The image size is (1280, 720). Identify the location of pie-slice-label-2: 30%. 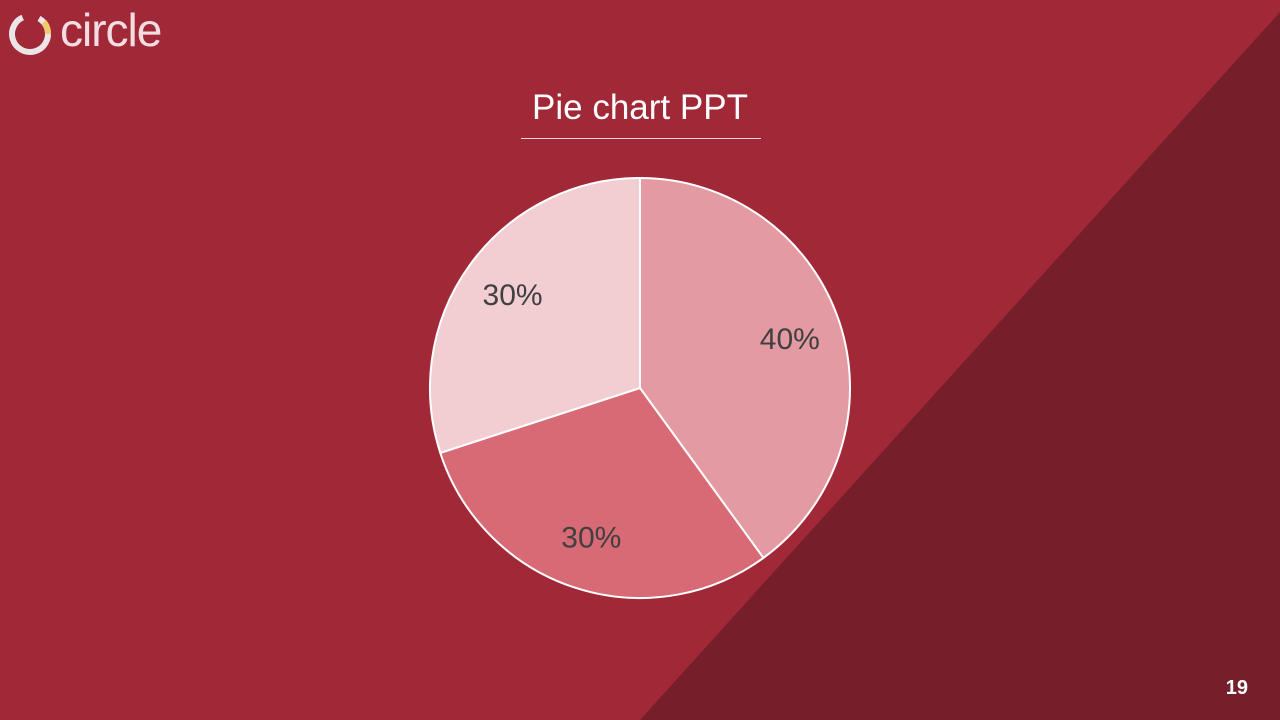
(591, 537).